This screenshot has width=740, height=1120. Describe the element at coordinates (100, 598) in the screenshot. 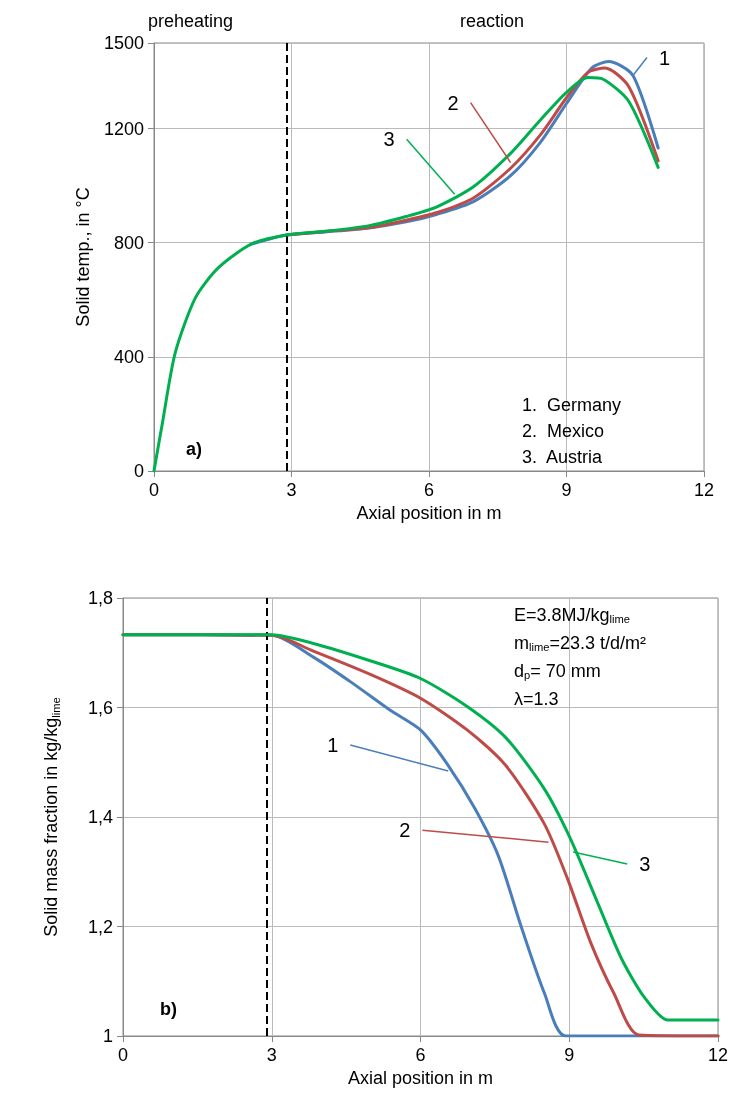

I see `y-tick-label: 1,8` at that location.